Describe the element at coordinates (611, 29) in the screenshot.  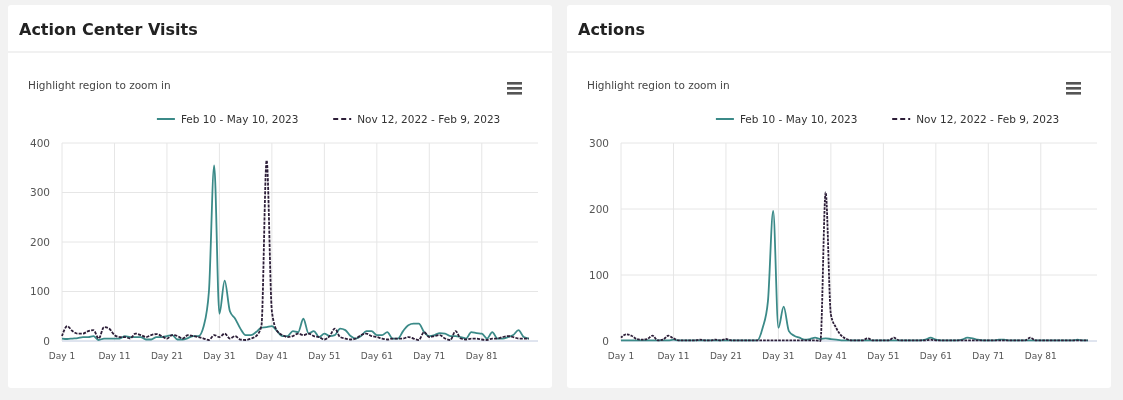
I see `chart-title: Actions` at that location.